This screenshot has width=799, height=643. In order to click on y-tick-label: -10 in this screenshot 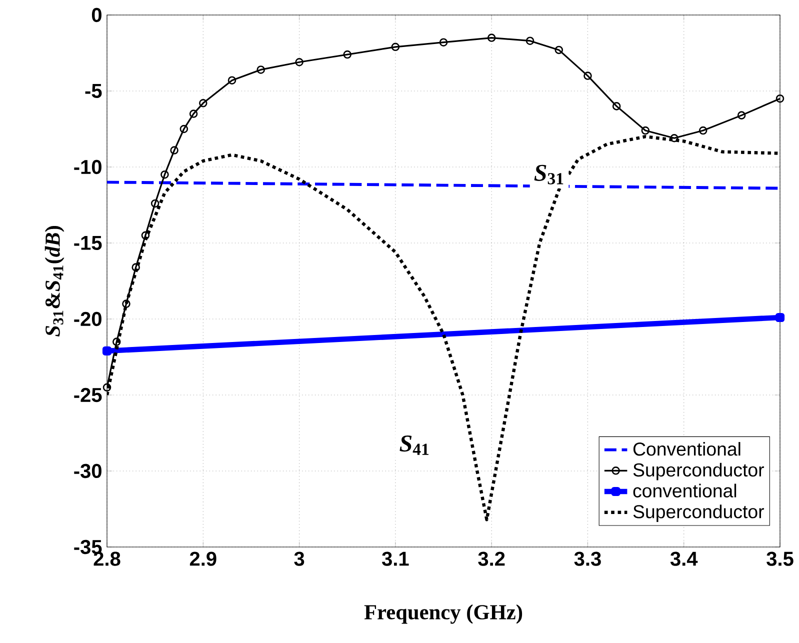, I will do `click(88, 167)`.